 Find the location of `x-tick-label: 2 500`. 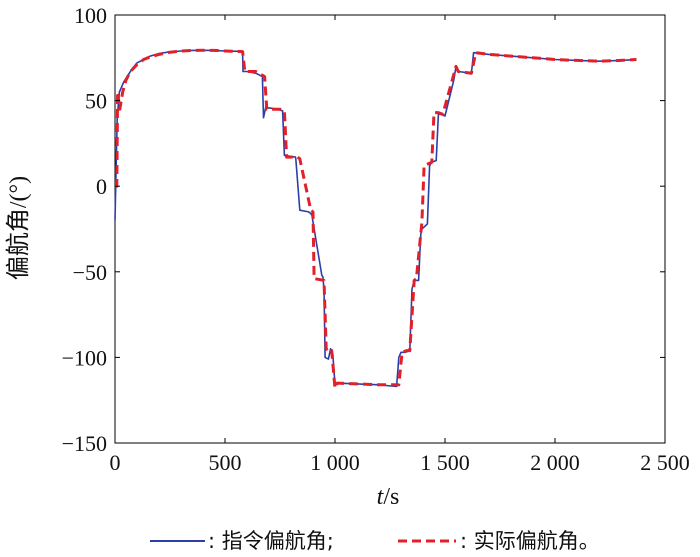

x-tick-label: 2 500 is located at coordinates (665, 462).